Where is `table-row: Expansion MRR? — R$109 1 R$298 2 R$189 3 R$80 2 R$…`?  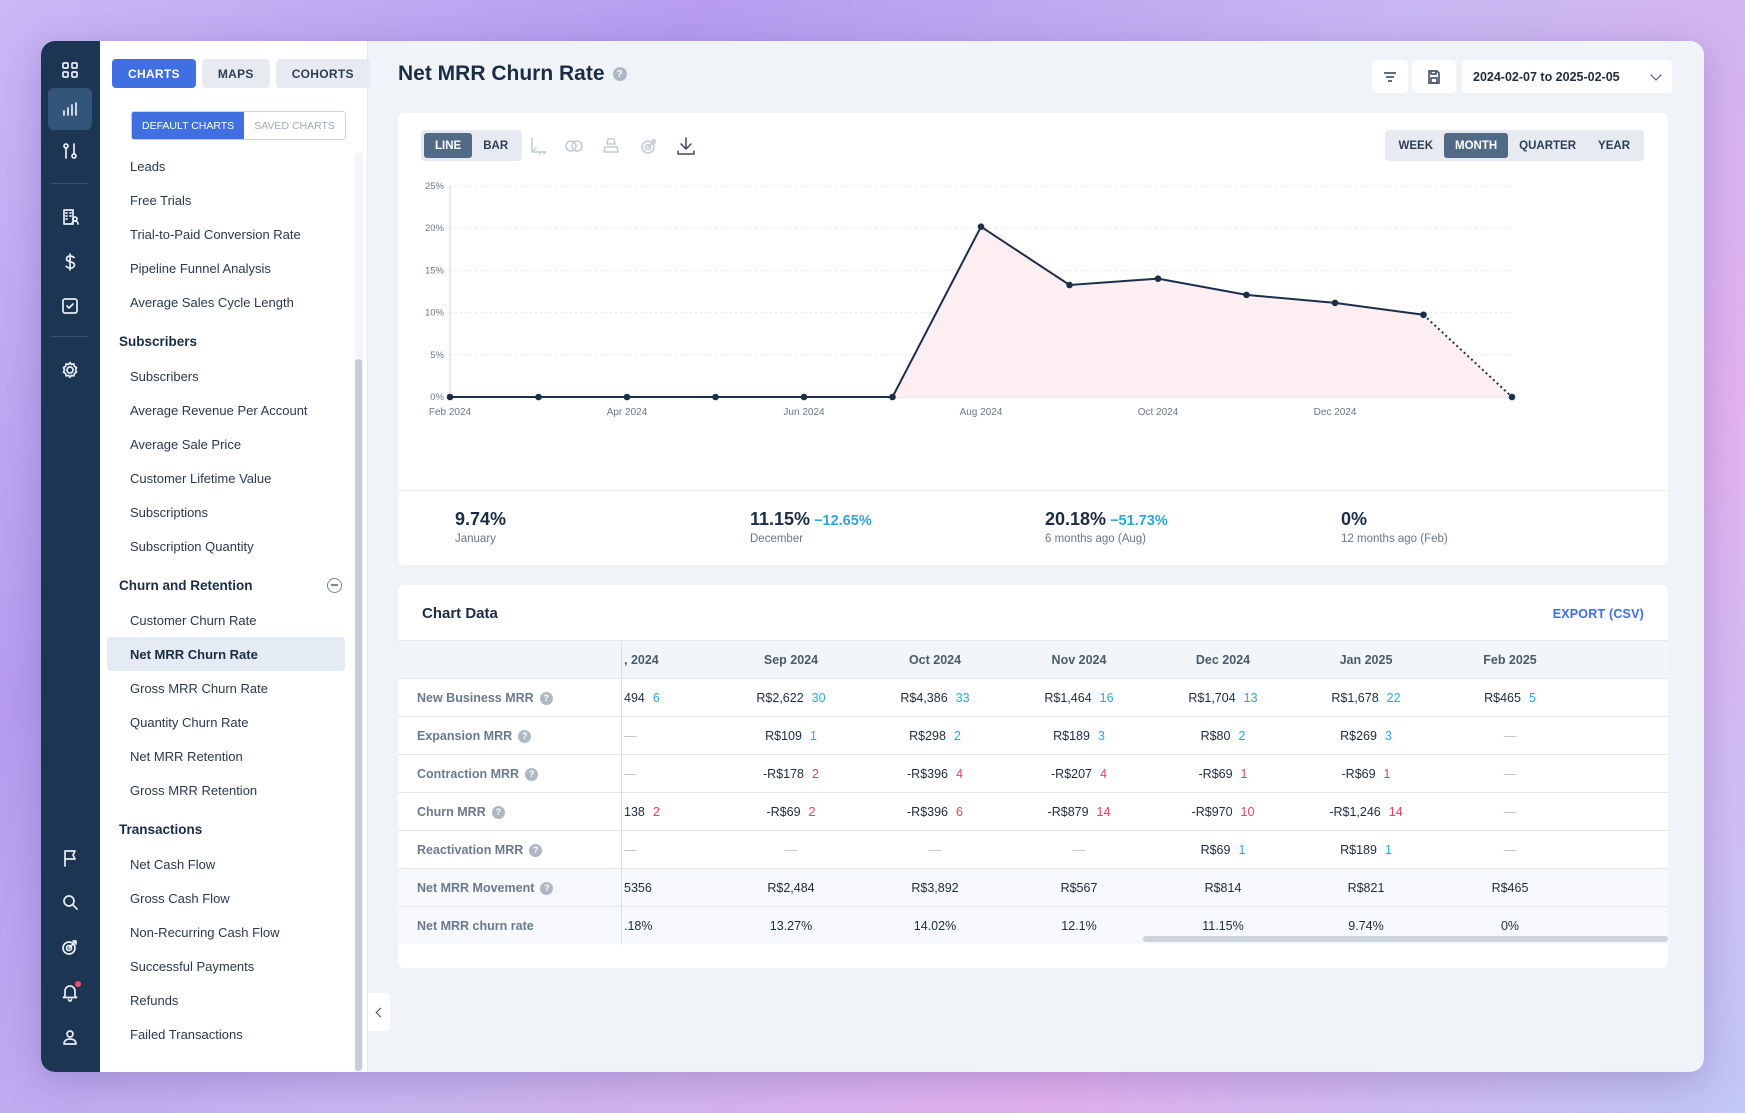 table-row: Expansion MRR? — R$109 1 R$298 2 R$189 3 R$80 2 R$… is located at coordinates (1033, 735).